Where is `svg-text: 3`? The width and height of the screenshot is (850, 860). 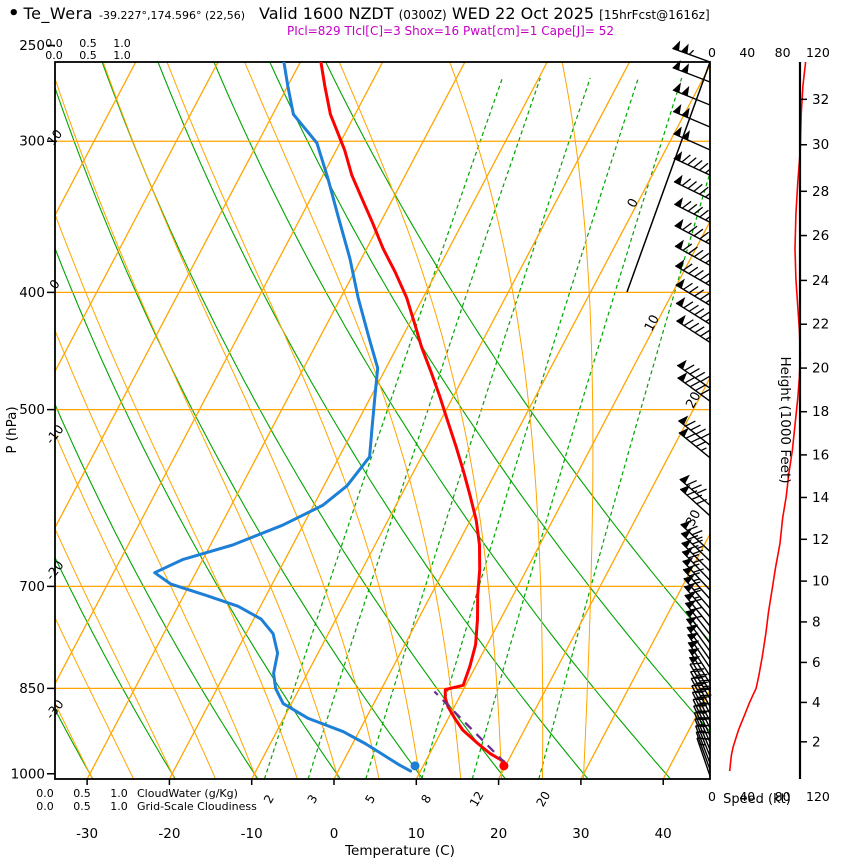 svg-text: 3 is located at coordinates (313, 799).